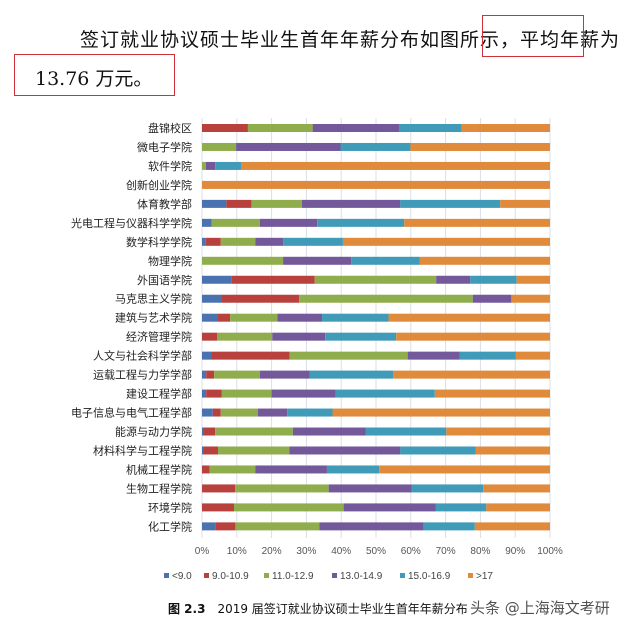  What do you see at coordinates (170, 526) in the screenshot?
I see `category-label: 化工学院` at bounding box center [170, 526].